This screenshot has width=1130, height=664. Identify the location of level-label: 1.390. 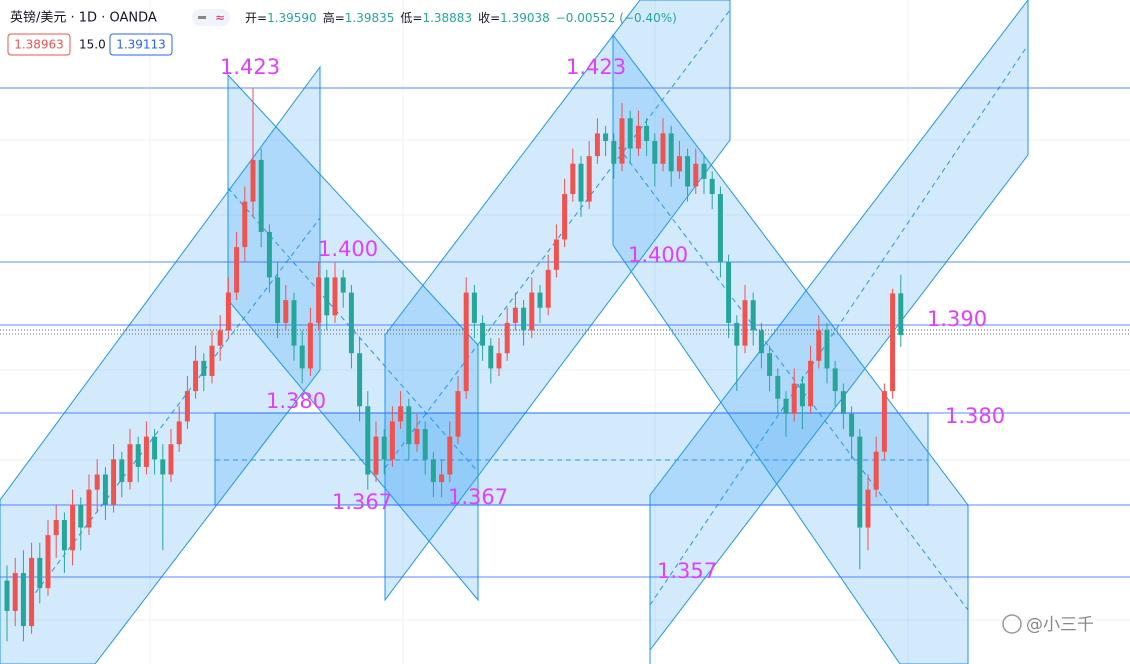
(957, 319).